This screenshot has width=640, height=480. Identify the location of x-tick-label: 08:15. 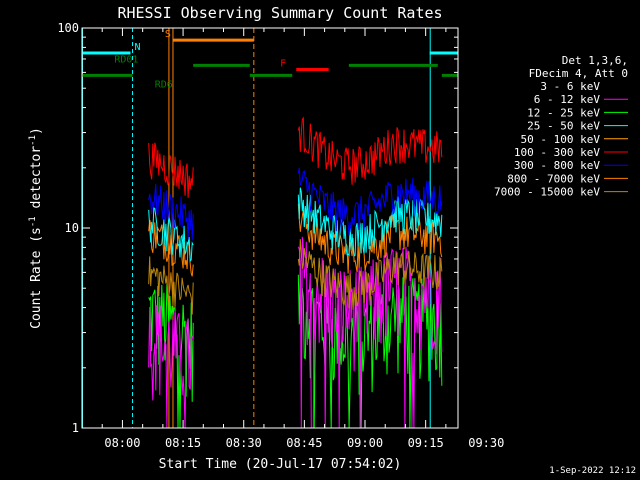
(183, 443).